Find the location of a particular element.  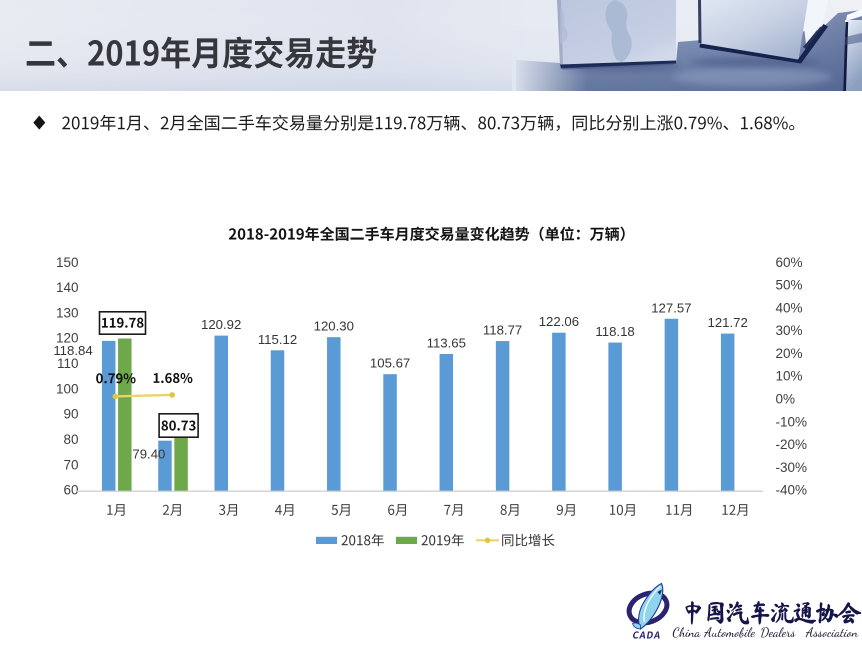

svg-text: 127.57 is located at coordinates (671, 307).